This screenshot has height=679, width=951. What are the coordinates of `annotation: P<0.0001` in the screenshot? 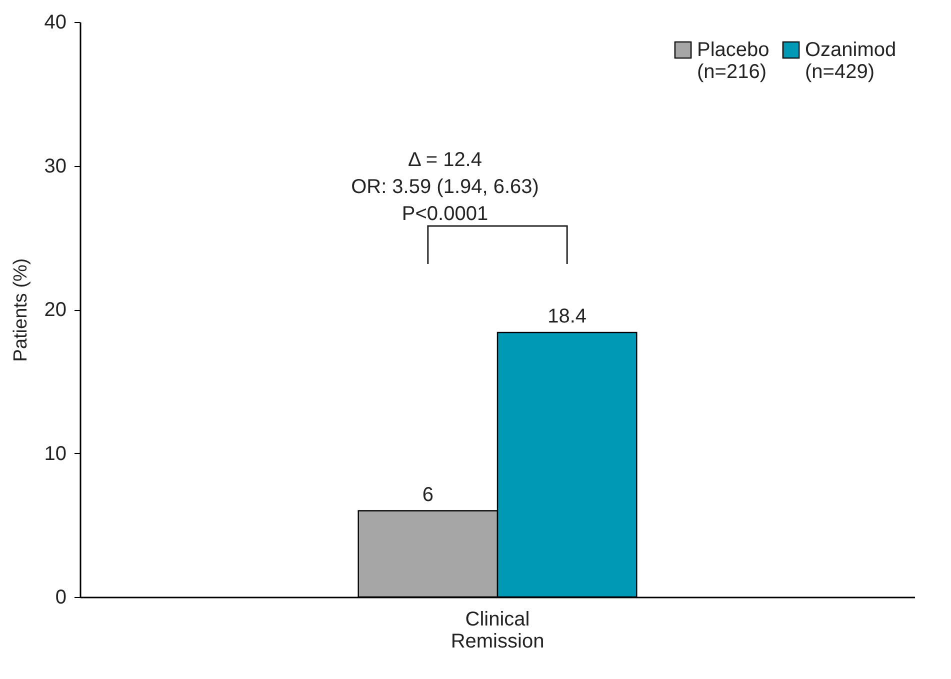 It's located at (445, 214).